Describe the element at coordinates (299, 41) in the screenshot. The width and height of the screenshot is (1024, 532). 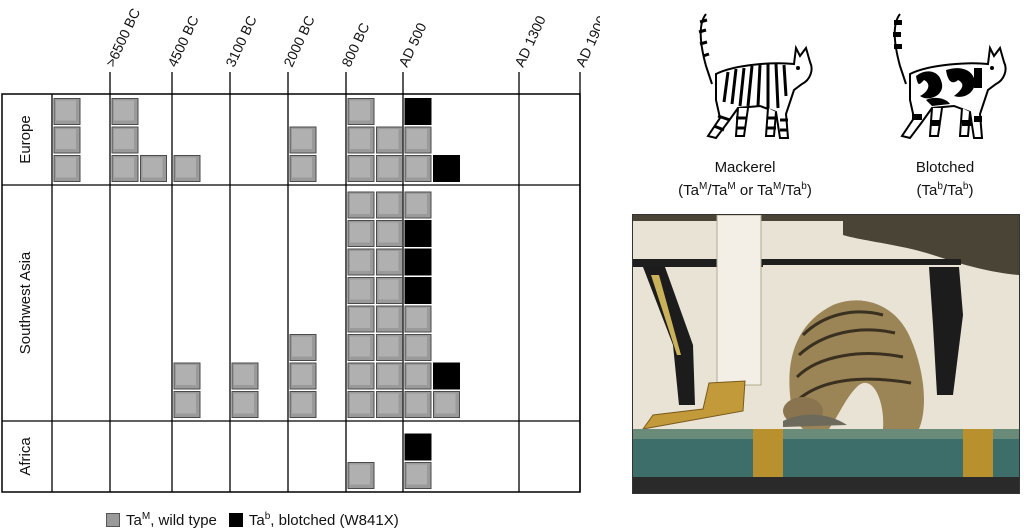
I see `period-label: 2000 BC` at that location.